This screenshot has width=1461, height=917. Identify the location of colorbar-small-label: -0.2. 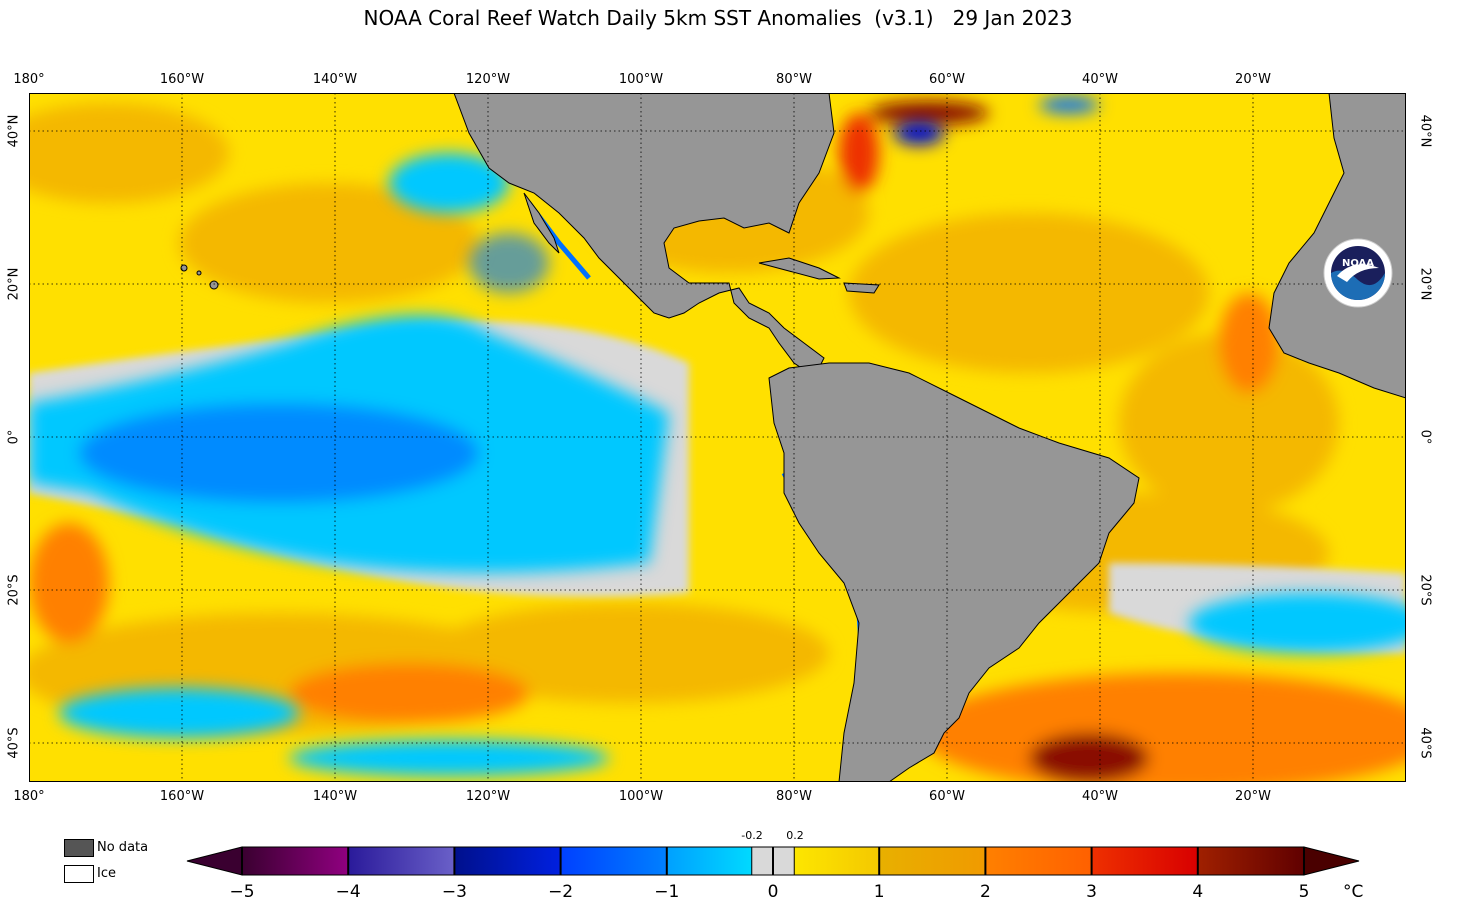
(751, 835).